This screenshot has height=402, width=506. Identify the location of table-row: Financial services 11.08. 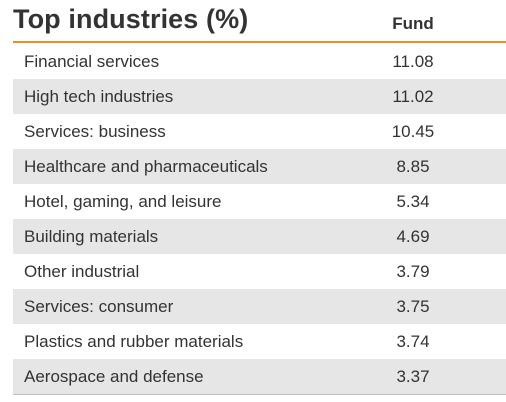
(259, 61).